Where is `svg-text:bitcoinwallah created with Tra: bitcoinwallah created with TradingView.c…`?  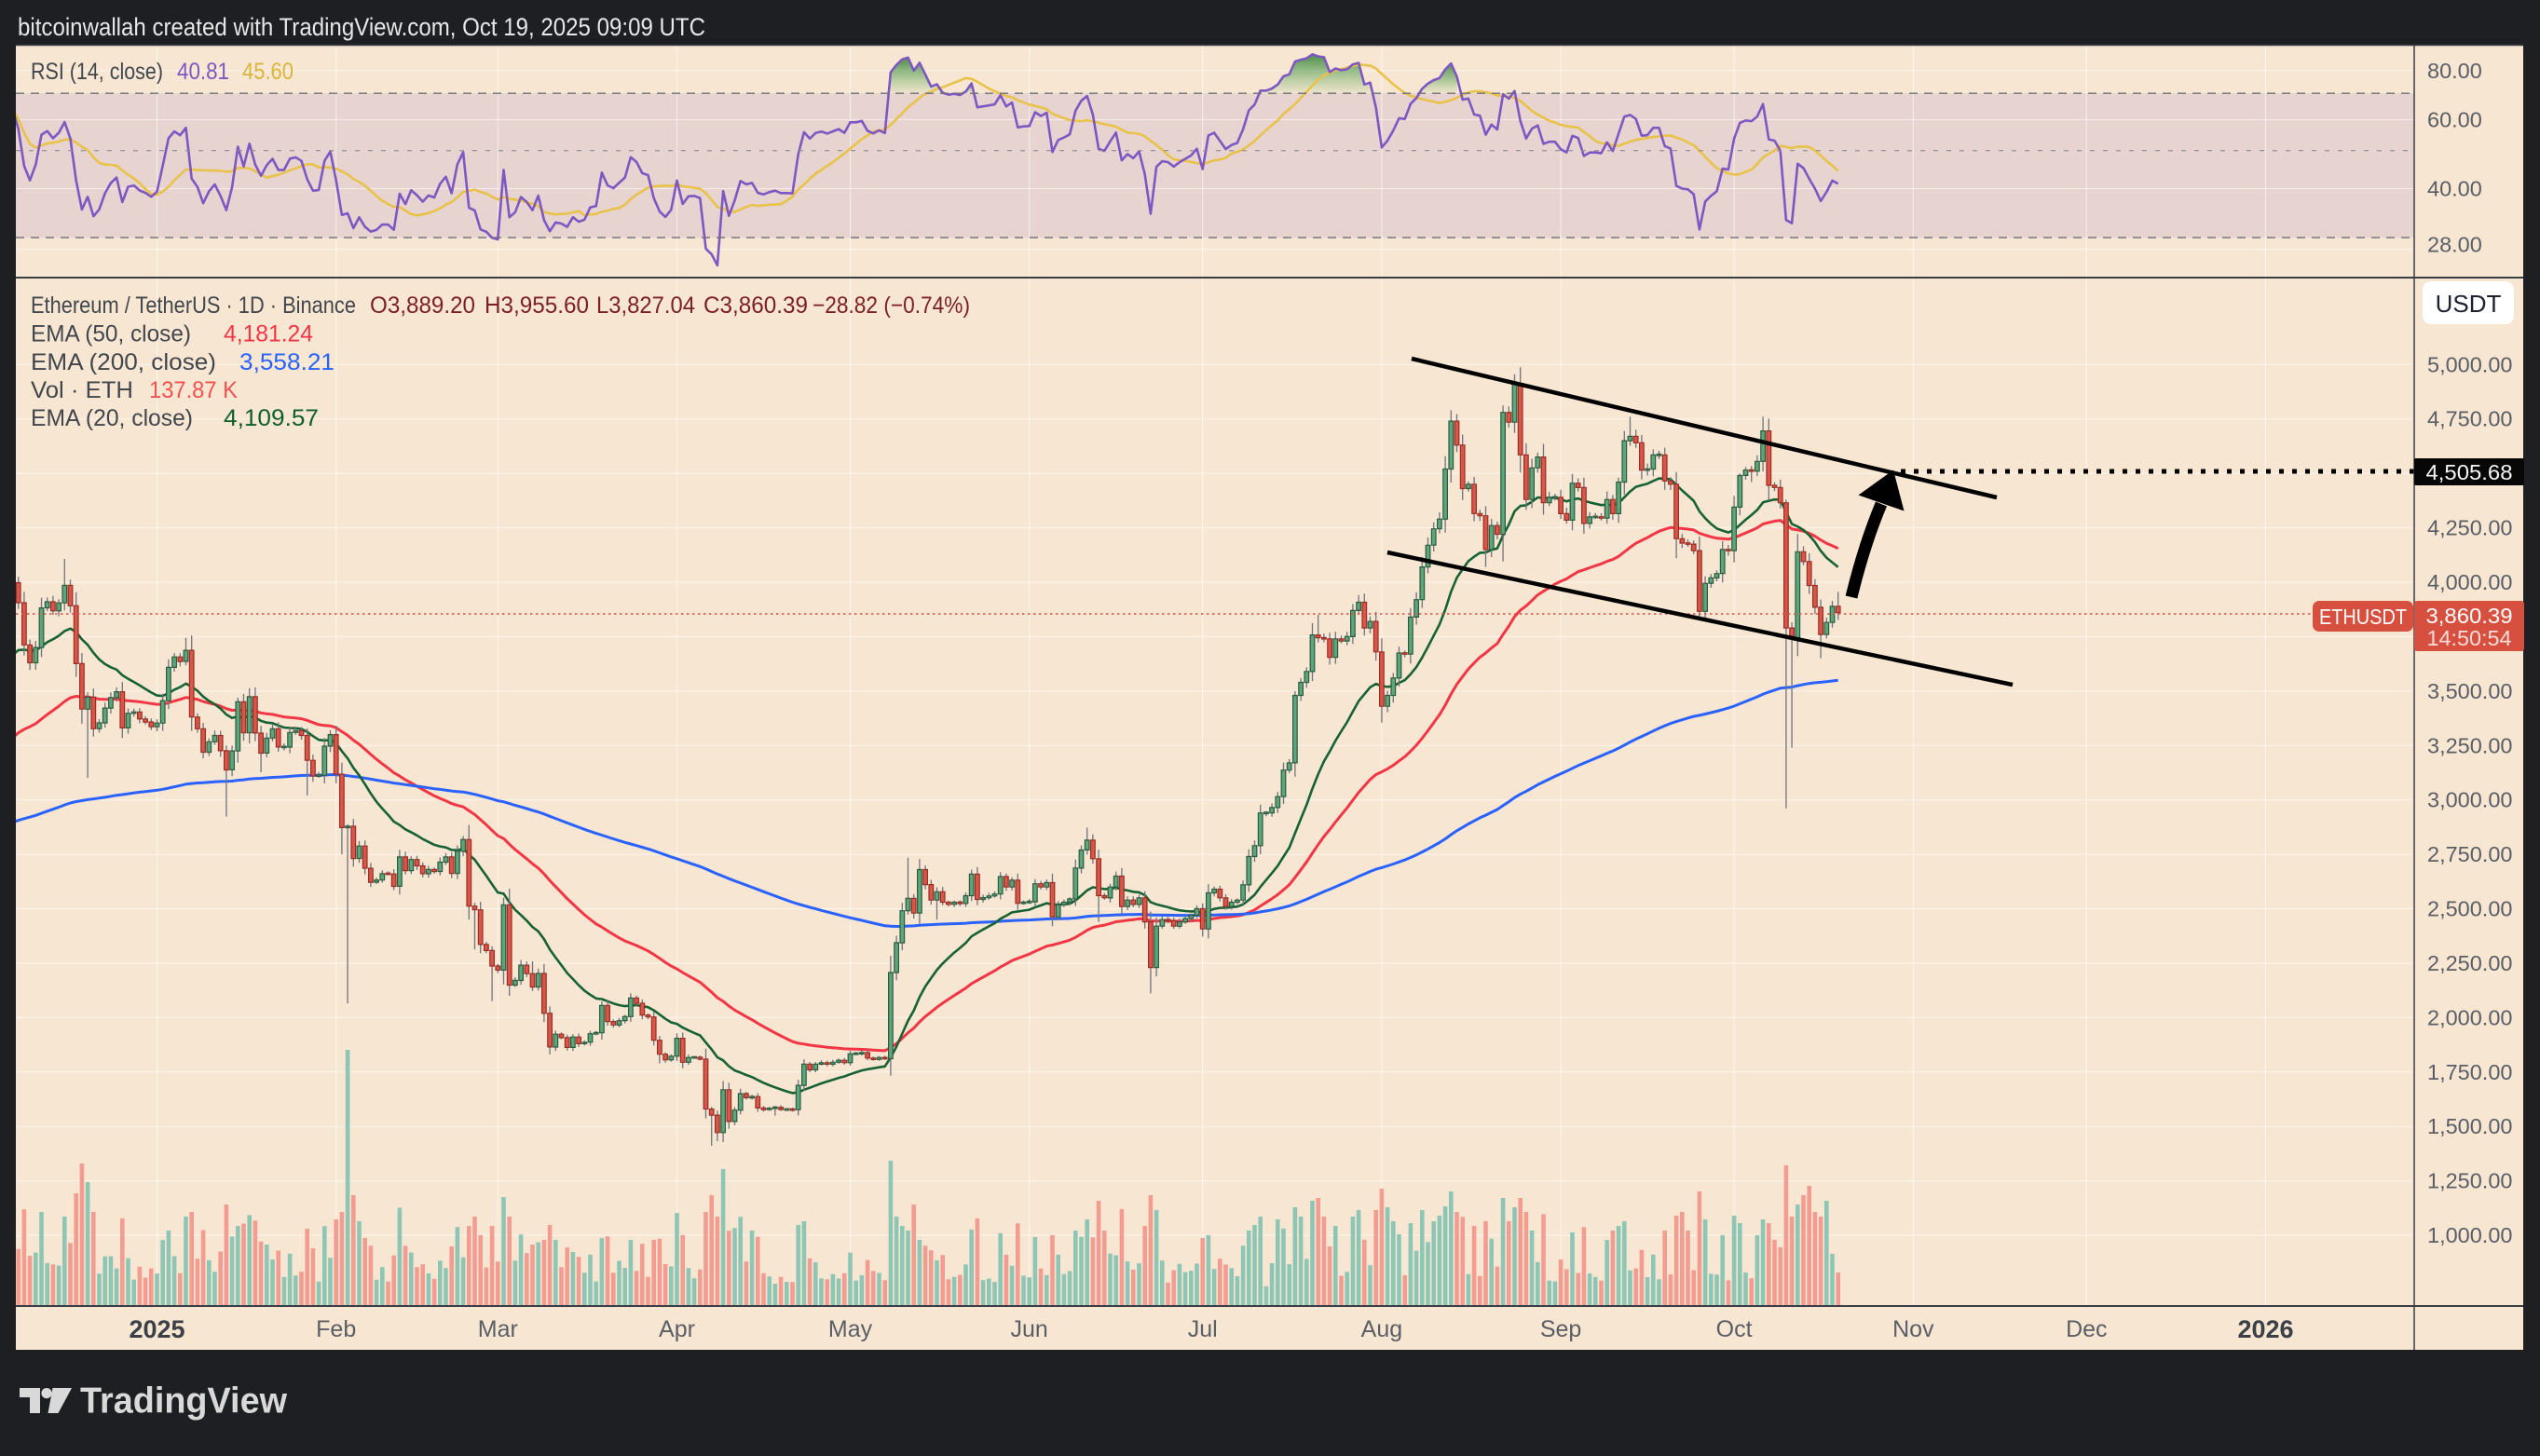 svg-text:bitcoinwallah created with Tra: bitcoinwallah created with TradingView.c… is located at coordinates (361, 27).